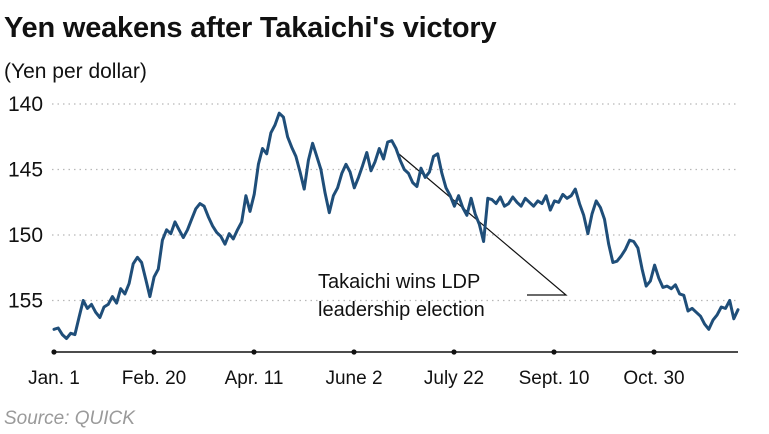  What do you see at coordinates (653, 378) in the screenshot?
I see `x-tick-label: Oct. 30` at bounding box center [653, 378].